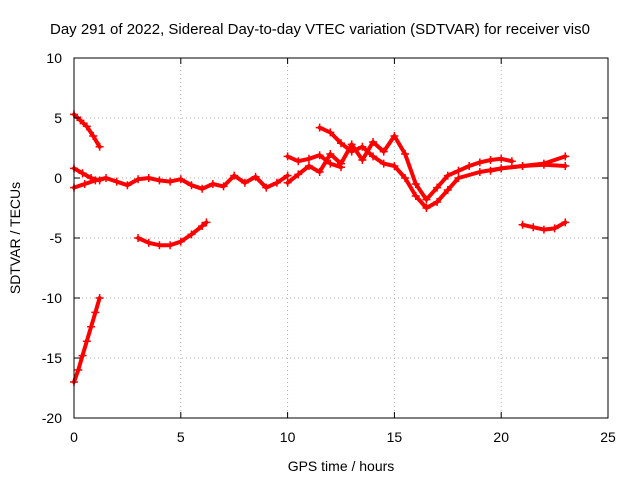  I want to click on y-axis-label: SDTVAR / TECUs, so click(15, 238).